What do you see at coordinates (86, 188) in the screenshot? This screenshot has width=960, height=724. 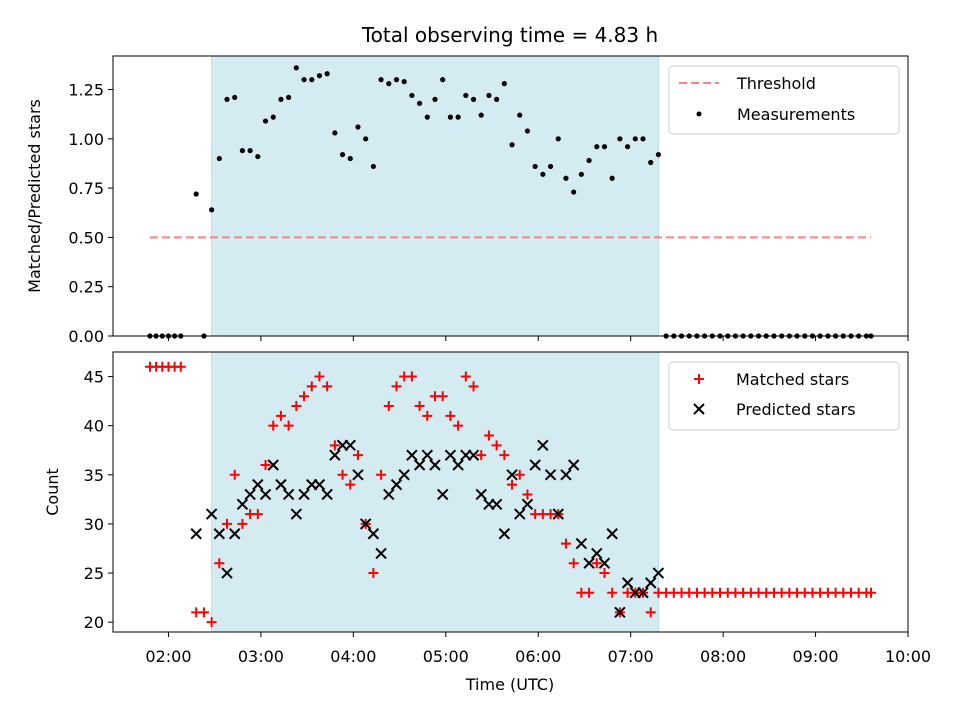 I see `y-tick-label: 0.75` at bounding box center [86, 188].